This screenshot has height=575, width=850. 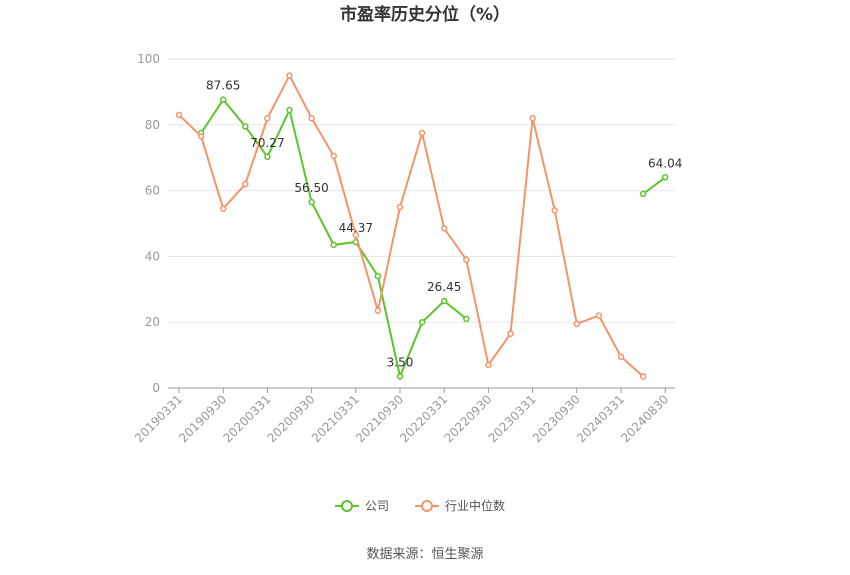 I want to click on data-label: 87.65, so click(x=223, y=86).